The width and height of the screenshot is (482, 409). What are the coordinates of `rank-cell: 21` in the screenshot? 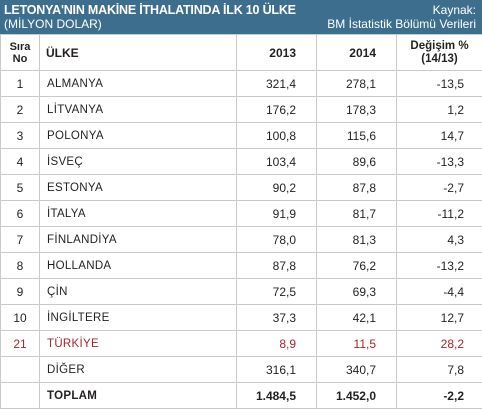 It's located at (20, 344).